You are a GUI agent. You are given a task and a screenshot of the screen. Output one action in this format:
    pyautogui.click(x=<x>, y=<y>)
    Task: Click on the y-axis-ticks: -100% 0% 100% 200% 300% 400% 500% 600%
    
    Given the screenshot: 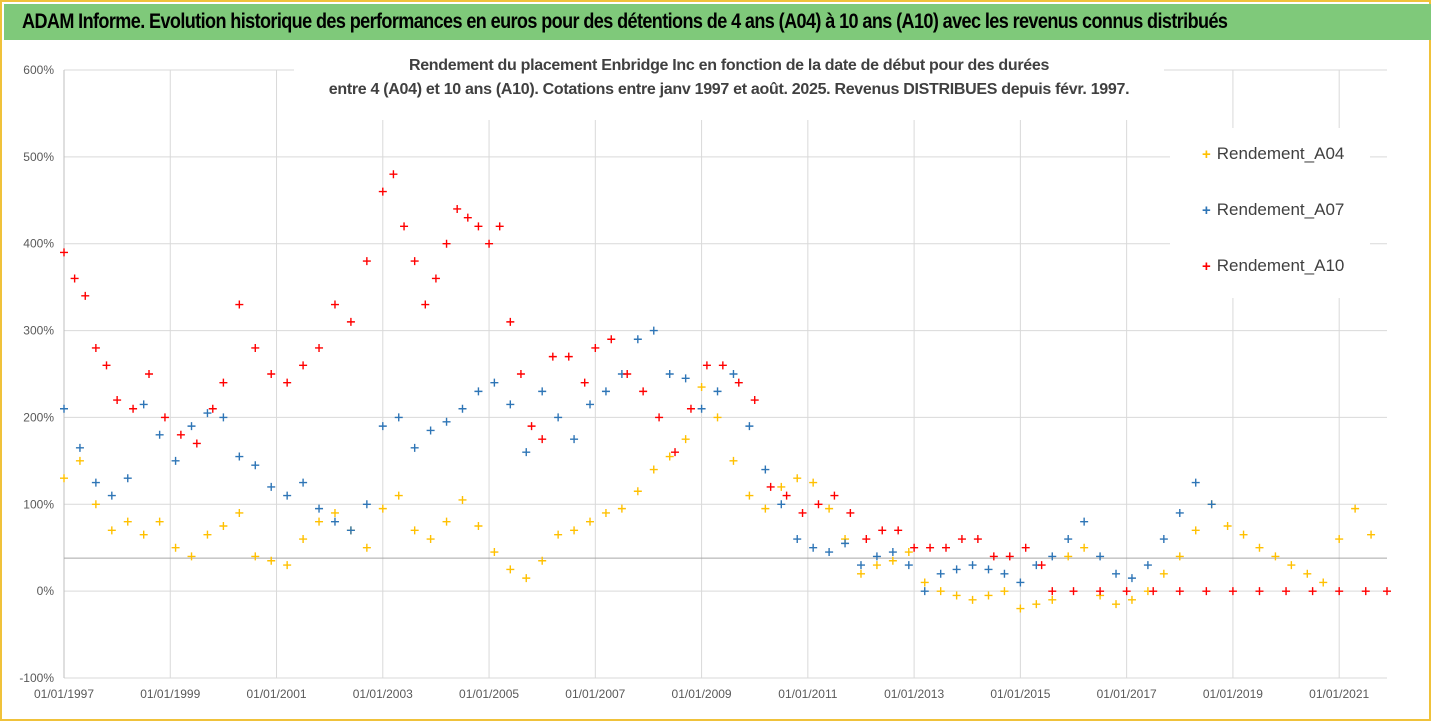 What is the action you would take?
    pyautogui.click(x=36, y=374)
    